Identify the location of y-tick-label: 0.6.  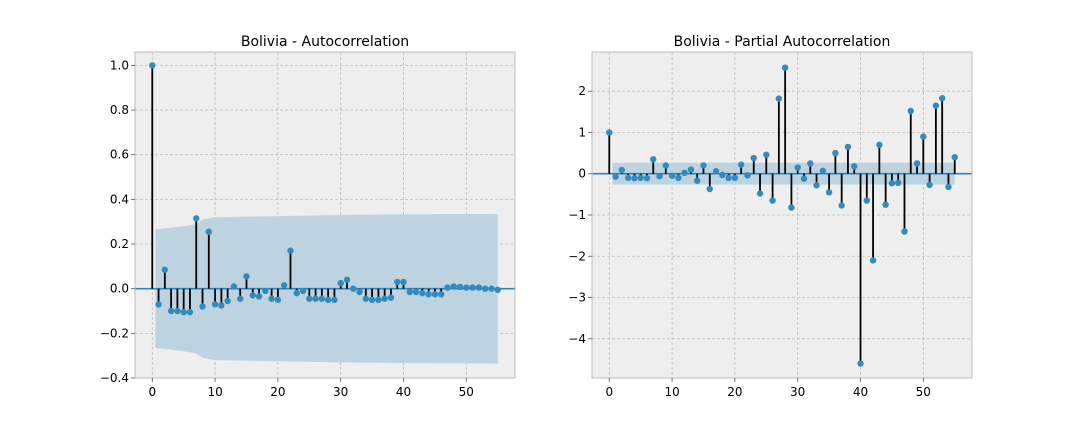
(119, 155).